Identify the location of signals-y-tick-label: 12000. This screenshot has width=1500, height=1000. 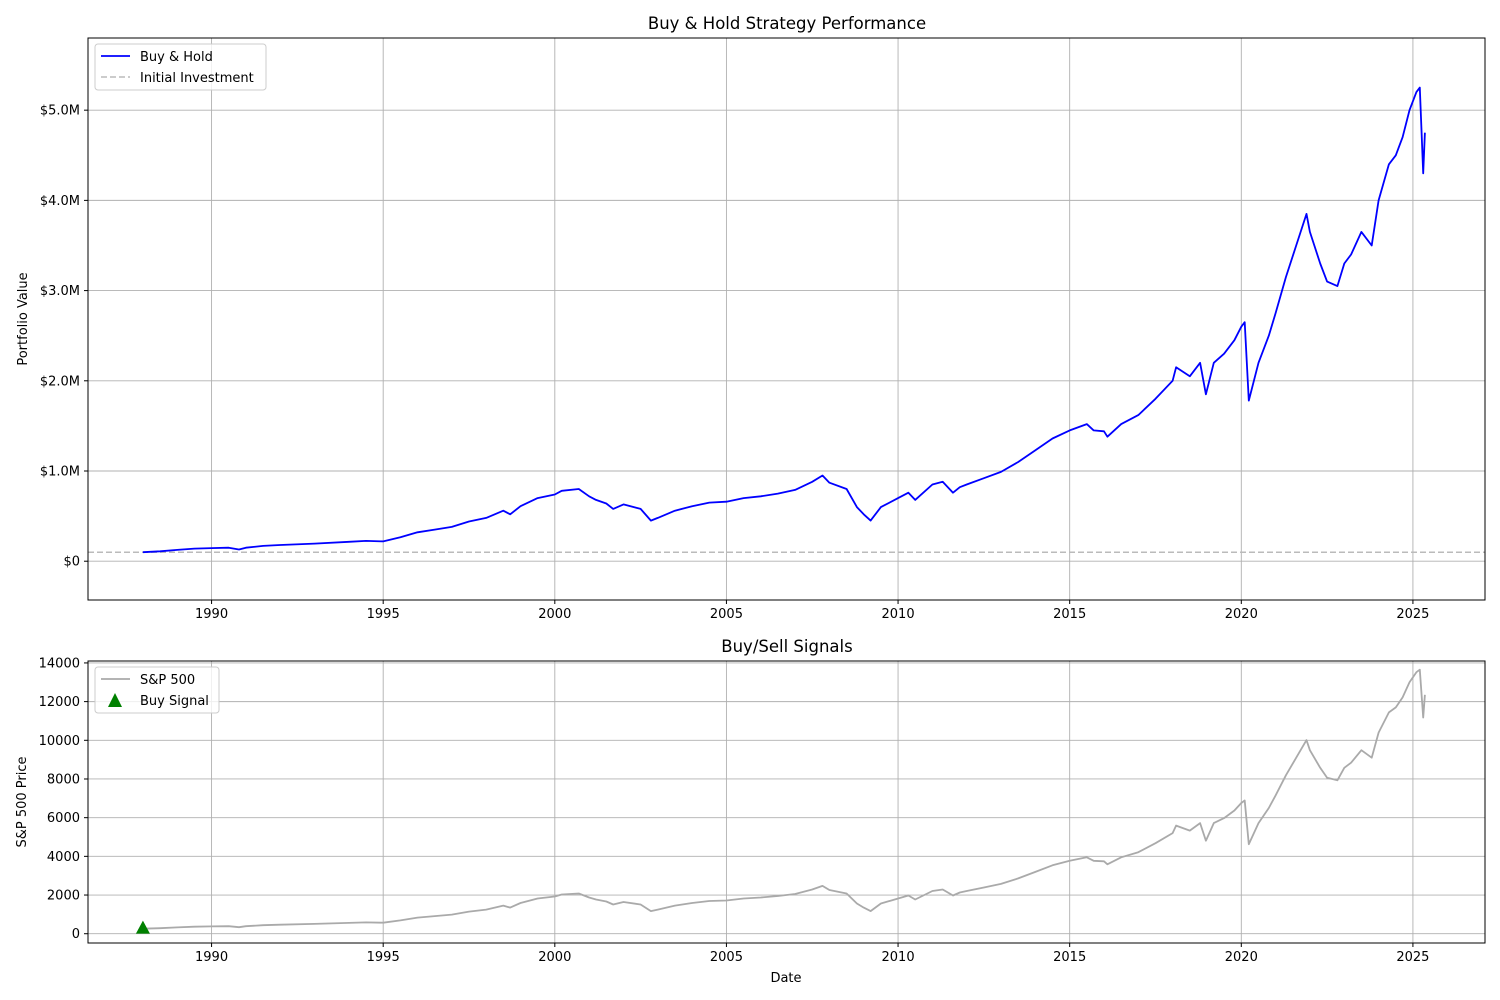
(59, 702).